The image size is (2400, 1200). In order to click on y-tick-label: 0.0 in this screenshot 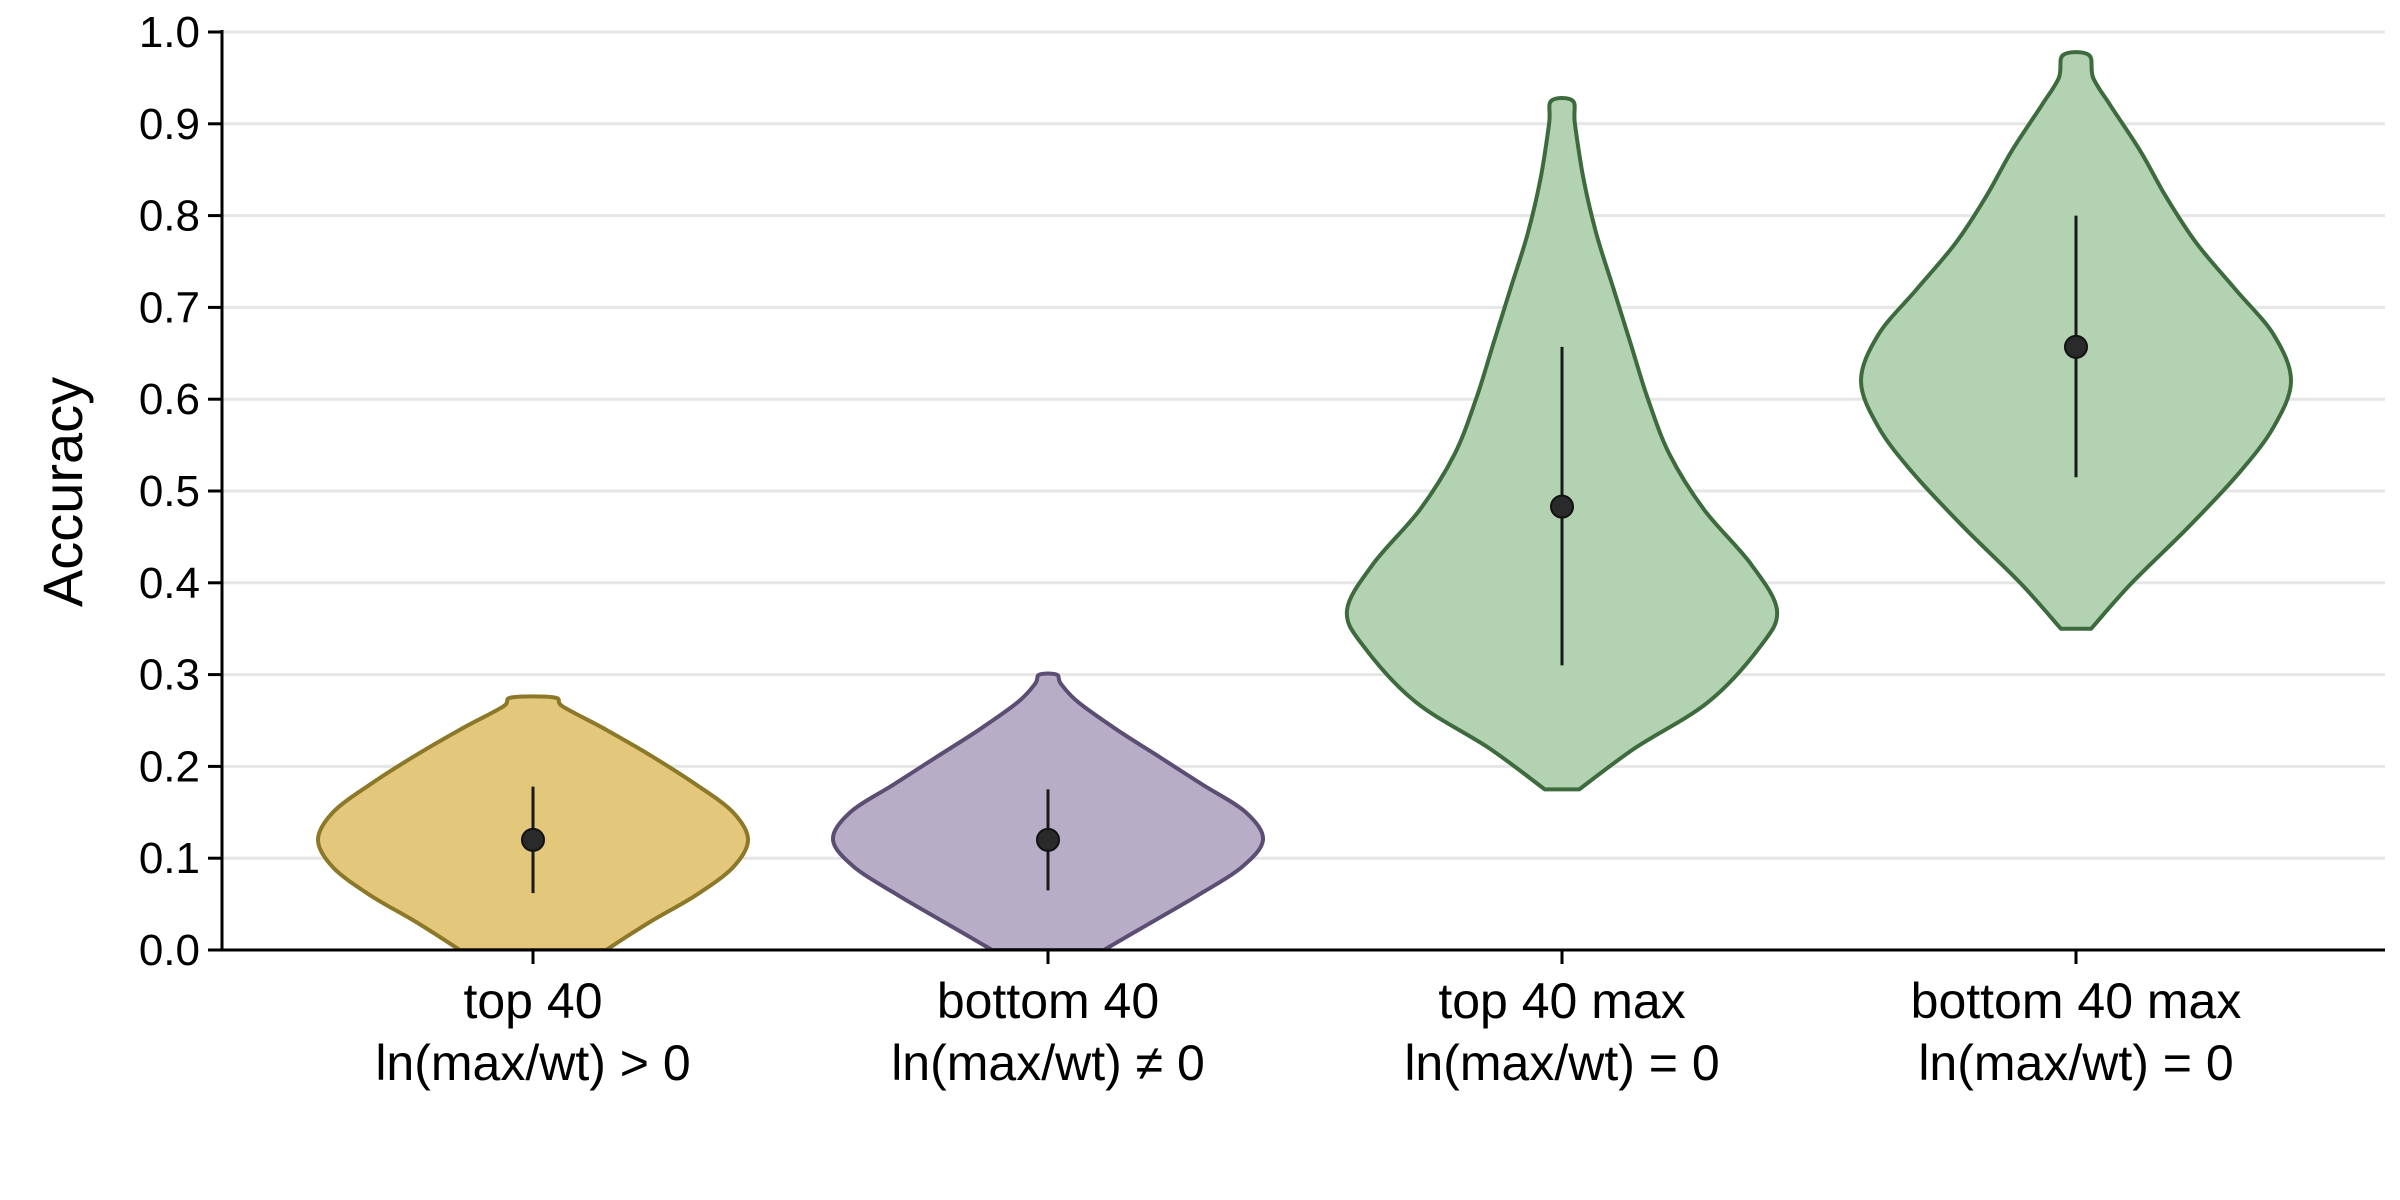, I will do `click(169, 950)`.